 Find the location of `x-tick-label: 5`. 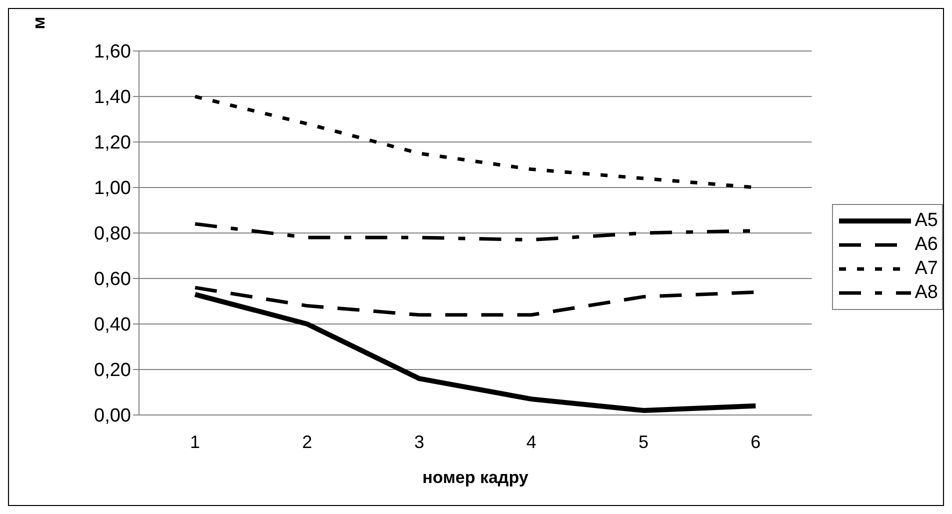

x-tick-label: 5 is located at coordinates (643, 442).